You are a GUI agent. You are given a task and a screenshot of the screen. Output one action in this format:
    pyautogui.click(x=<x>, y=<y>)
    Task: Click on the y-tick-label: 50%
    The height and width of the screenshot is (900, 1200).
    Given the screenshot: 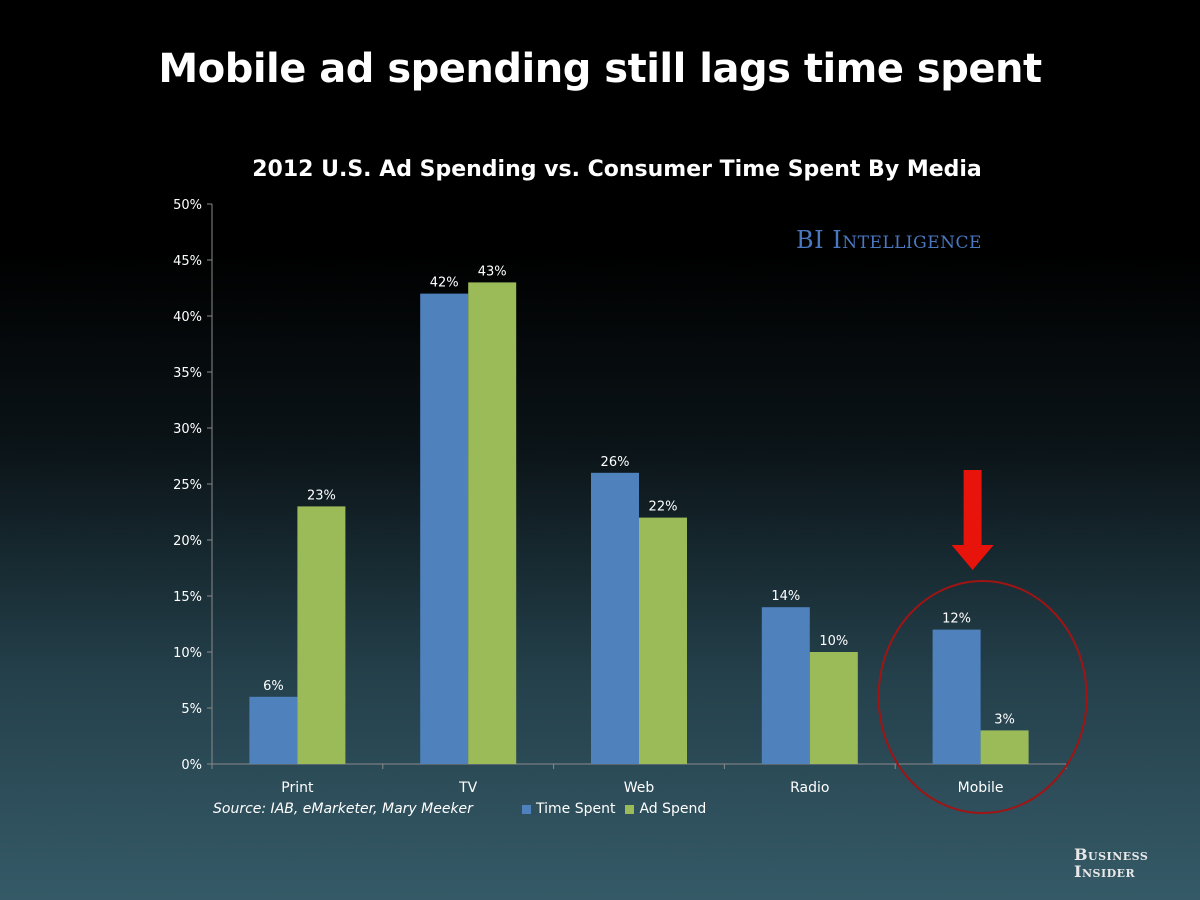 What is the action you would take?
    pyautogui.click(x=187, y=205)
    